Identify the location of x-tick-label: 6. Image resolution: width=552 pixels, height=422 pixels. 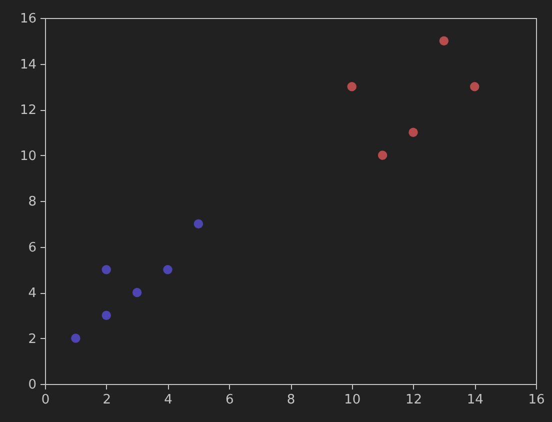
(229, 400).